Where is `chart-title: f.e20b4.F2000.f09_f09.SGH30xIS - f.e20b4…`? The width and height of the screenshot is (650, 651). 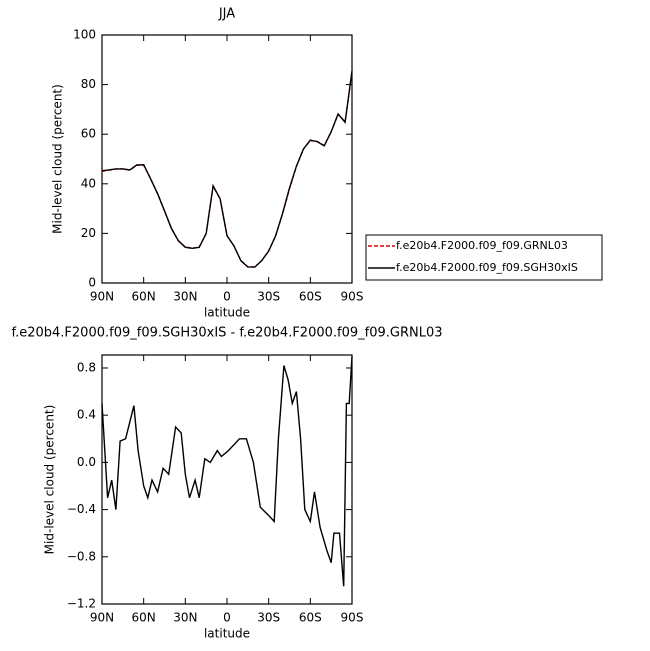 chart-title: f.e20b4.F2000.f09_f09.SGH30xIS - f.e20b4… is located at coordinates (226, 333).